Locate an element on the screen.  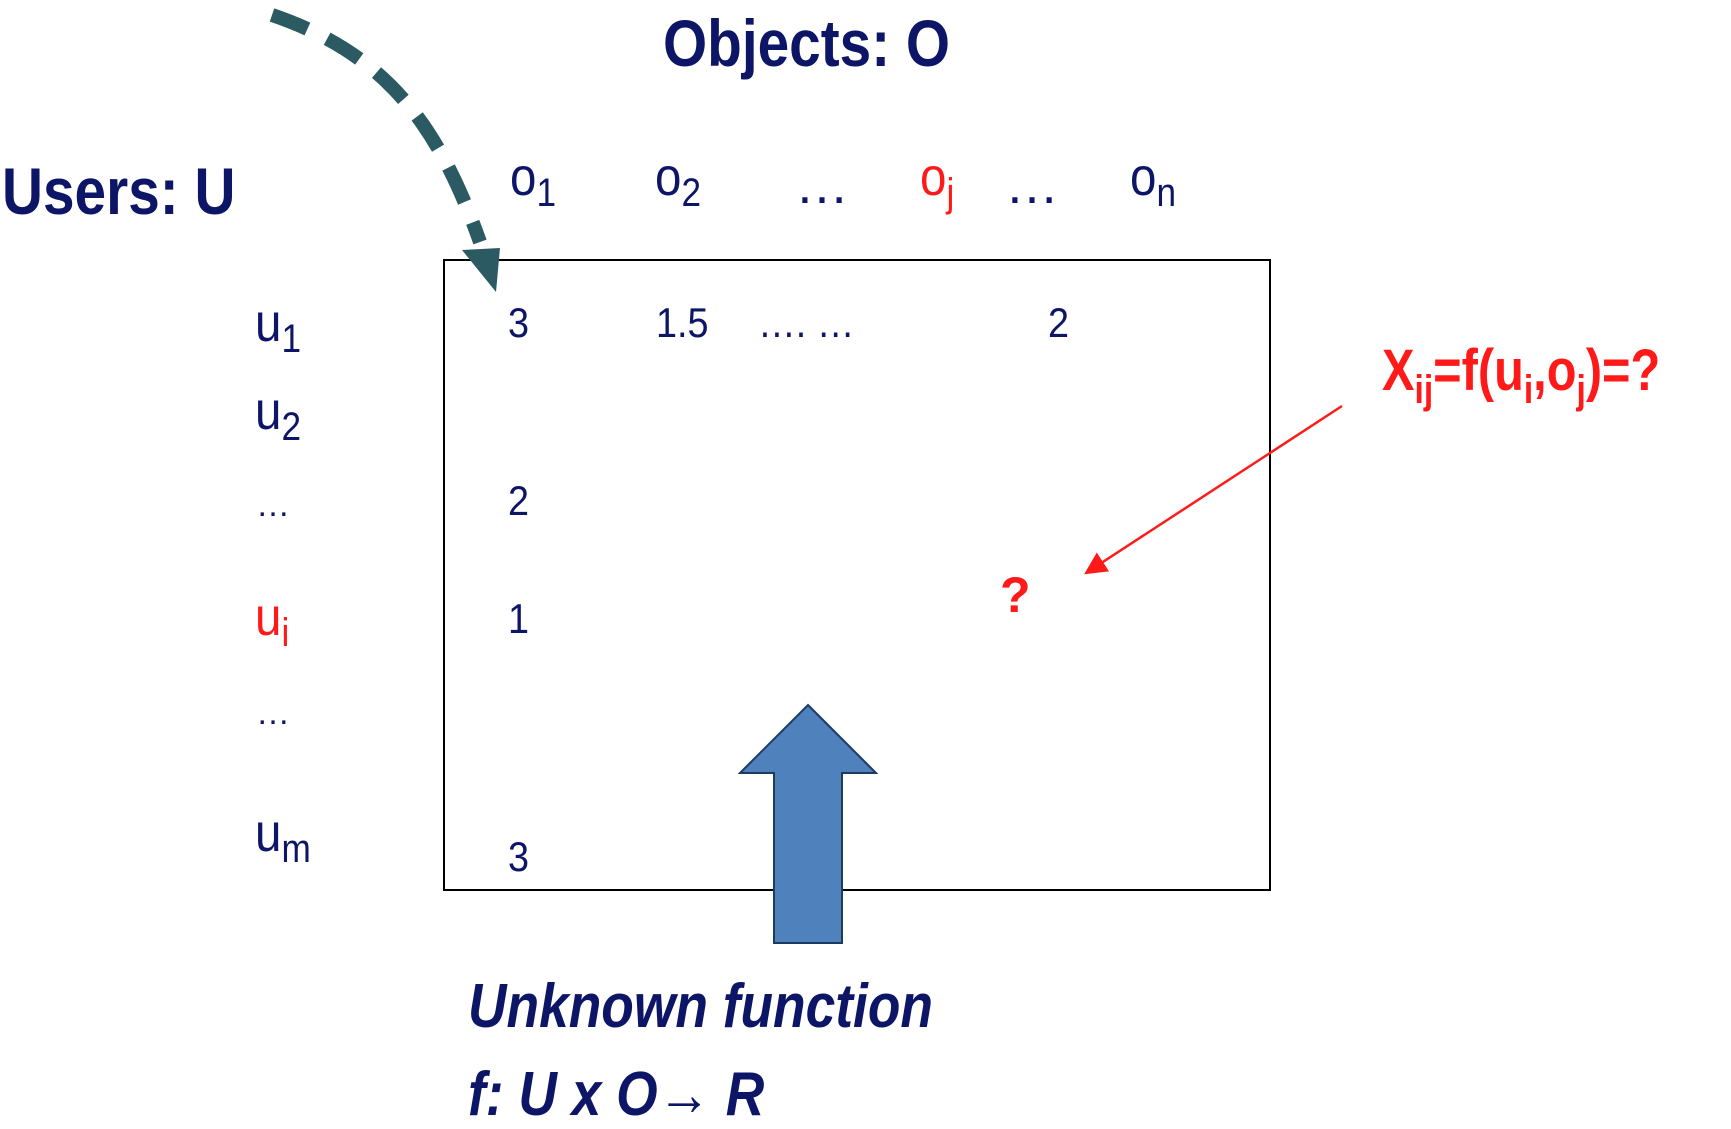
up-arrow is located at coordinates (808, 823).